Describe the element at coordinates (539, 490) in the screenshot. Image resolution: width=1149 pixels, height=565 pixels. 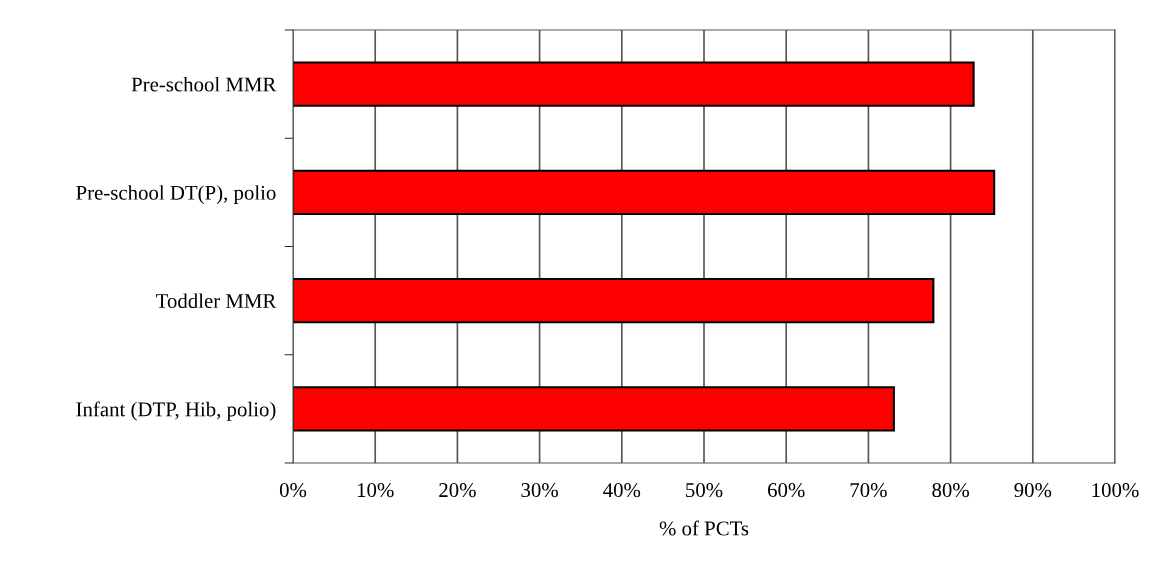
I see `x-tick-label: 30%` at that location.